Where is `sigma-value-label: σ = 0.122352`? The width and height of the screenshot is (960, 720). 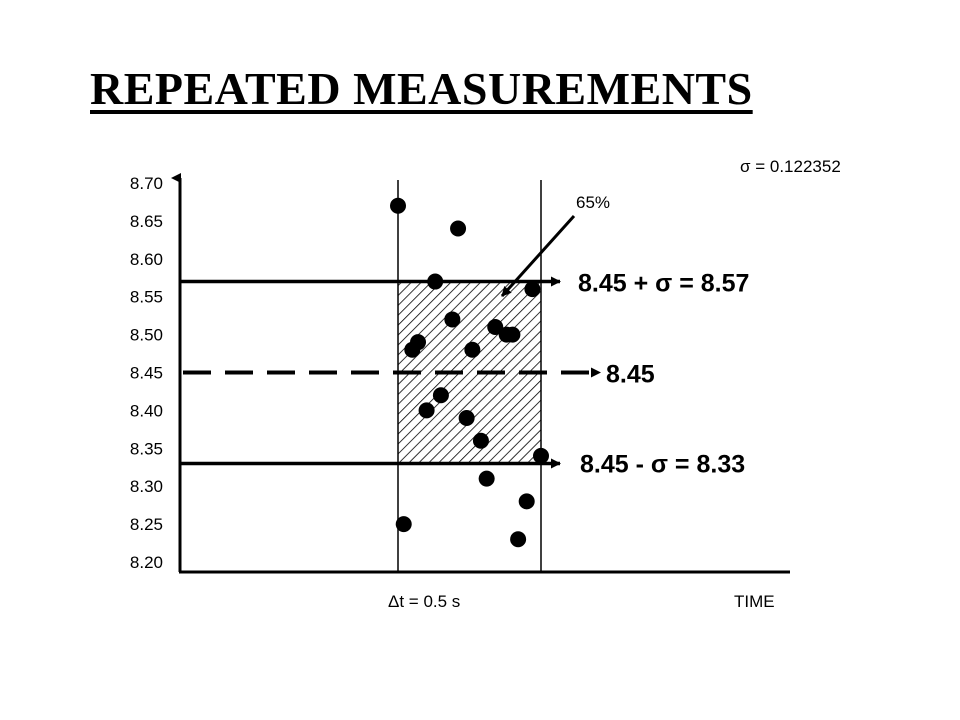 sigma-value-label: σ = 0.122352 is located at coordinates (790, 166).